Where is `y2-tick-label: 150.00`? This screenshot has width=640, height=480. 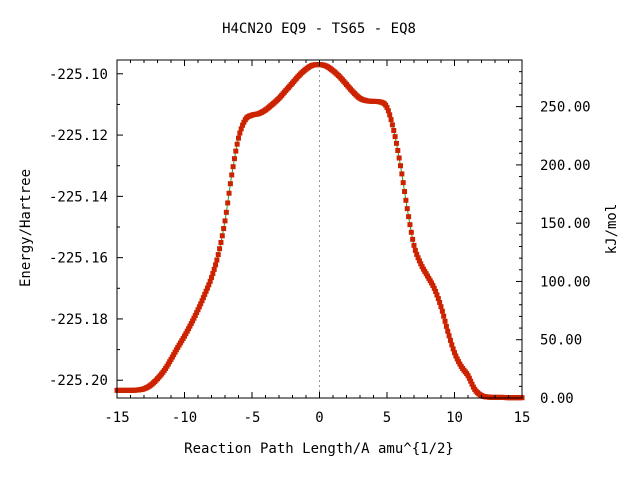
y2-tick-label: 150.00 is located at coordinates (565, 224).